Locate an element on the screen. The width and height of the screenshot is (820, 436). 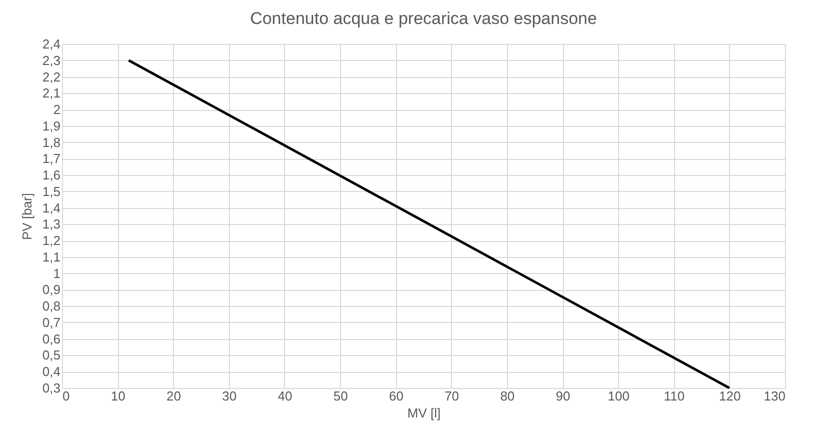
y-tick-label: 1,4 is located at coordinates (51, 208).